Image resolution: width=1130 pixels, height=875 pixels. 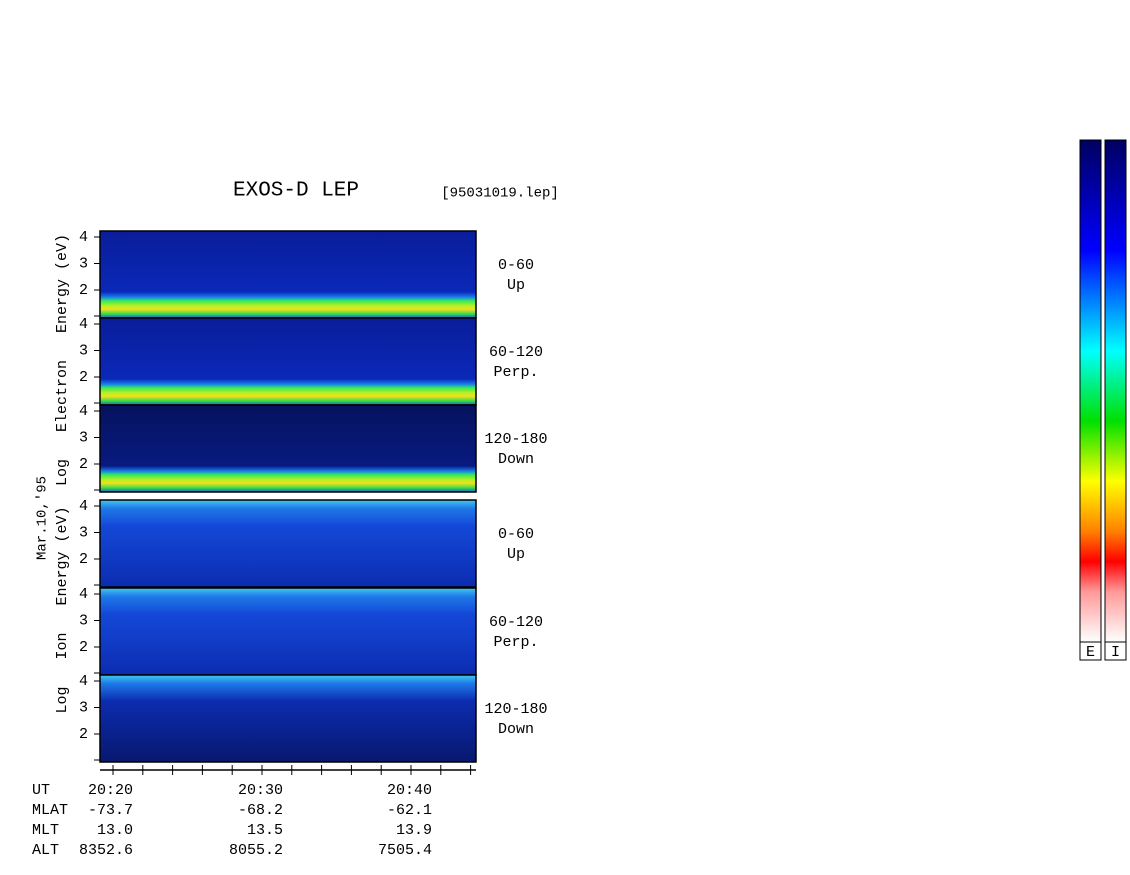 I want to click on axis-value: 20:30, so click(x=260, y=790).